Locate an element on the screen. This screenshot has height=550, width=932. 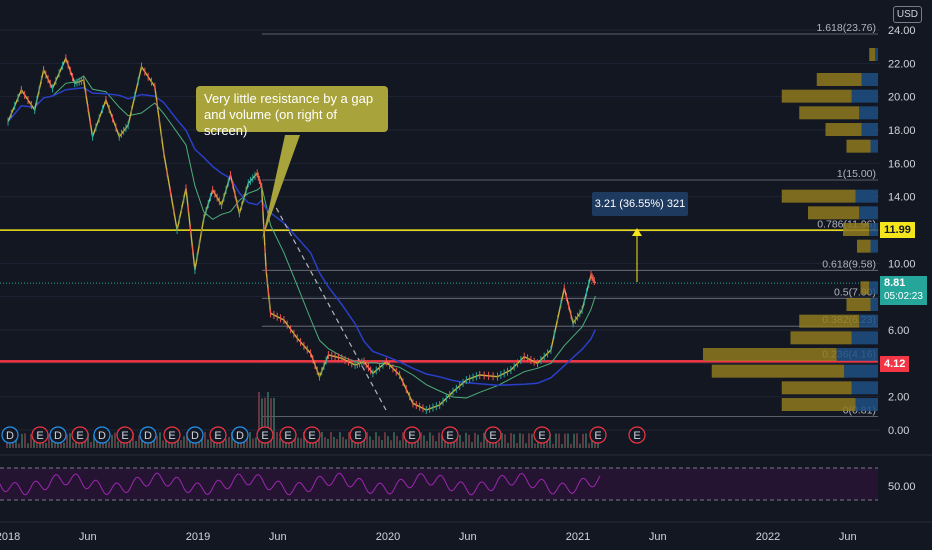
y-tick-label: 2.00 is located at coordinates (898, 398).